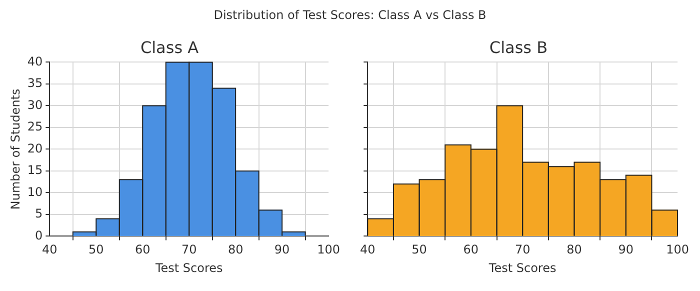  Describe the element at coordinates (15, 149) in the screenshot. I see `y-axis-title: Number of Students` at that location.